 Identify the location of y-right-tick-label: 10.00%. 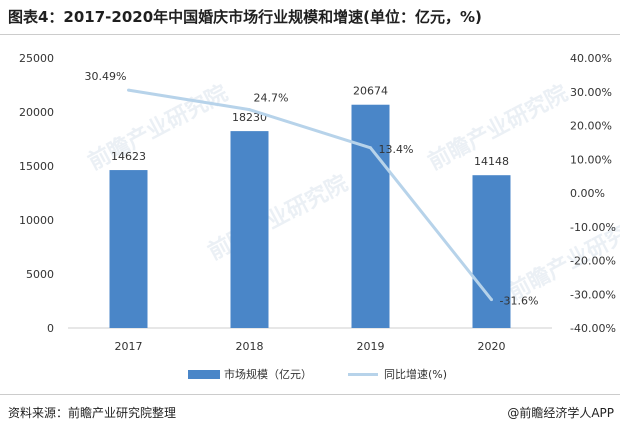
(591, 159).